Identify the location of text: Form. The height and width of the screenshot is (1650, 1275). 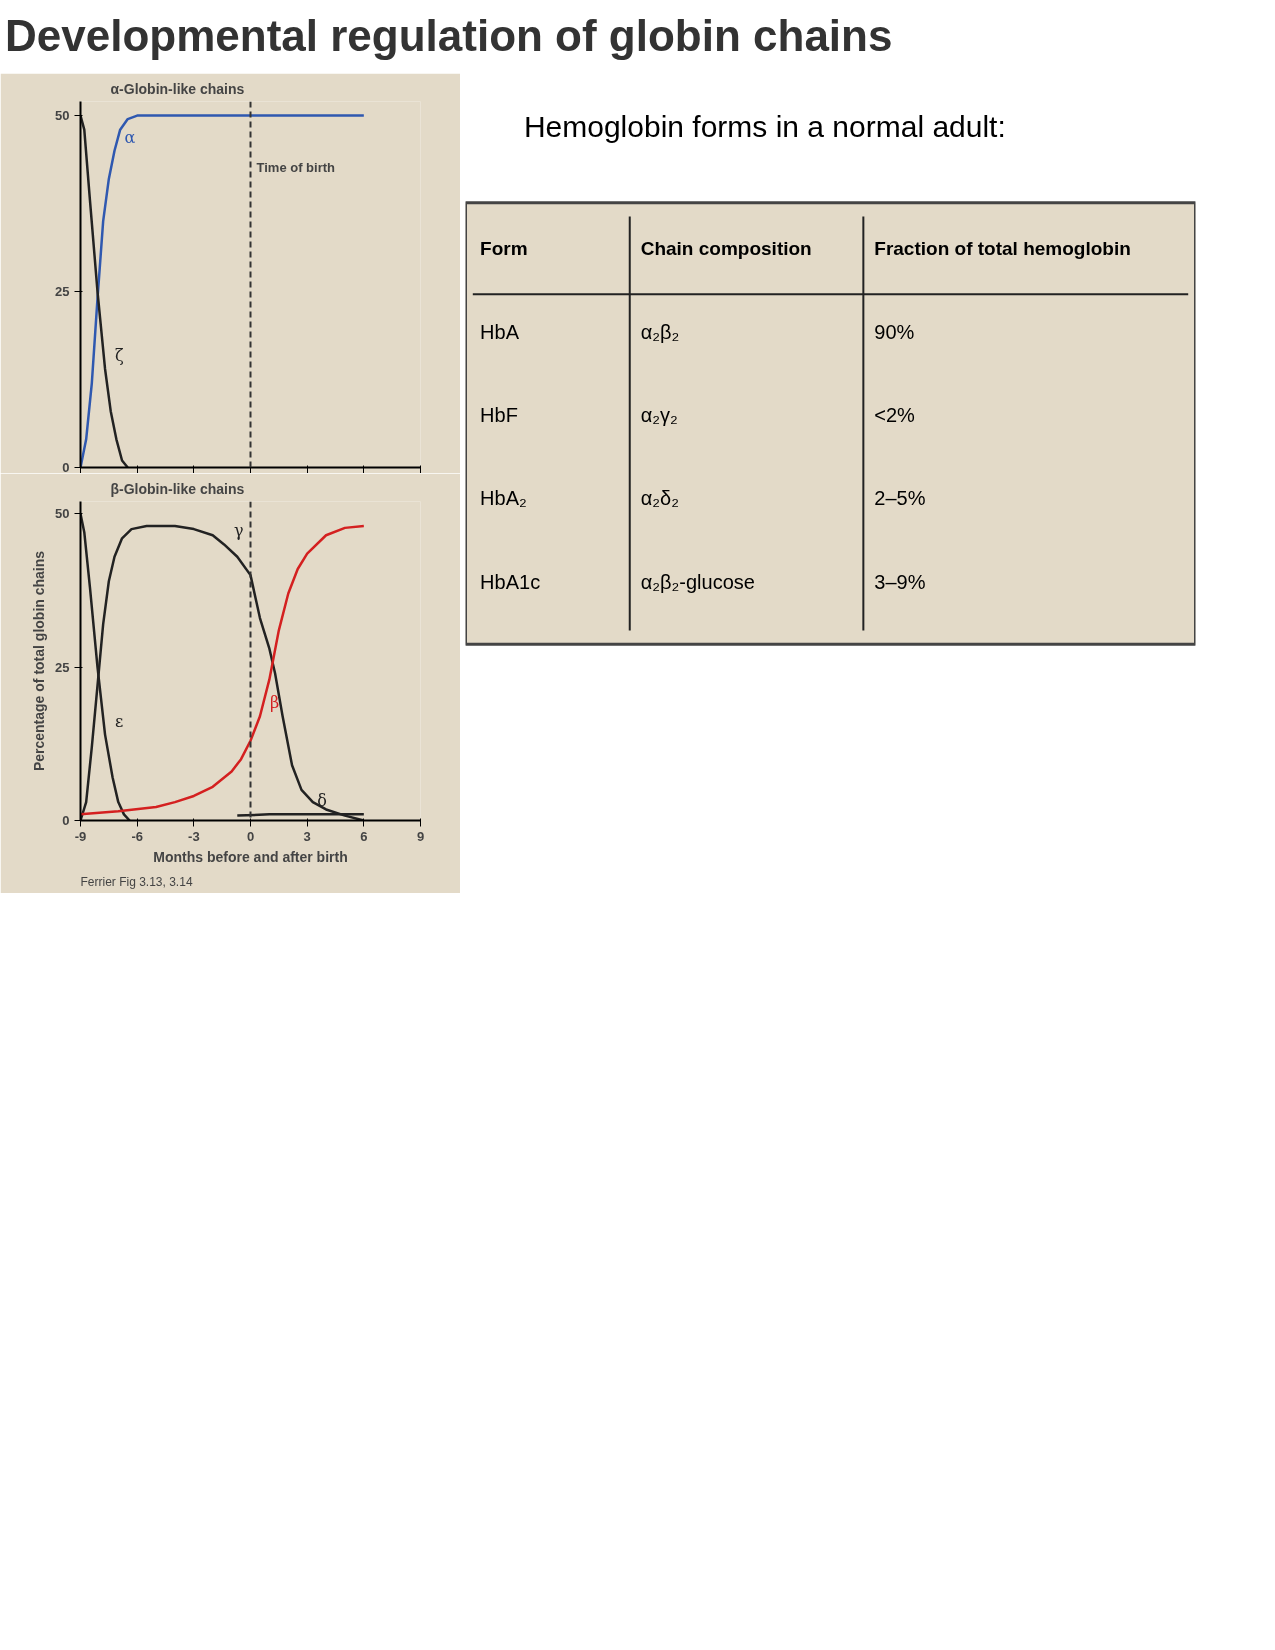
(504, 248).